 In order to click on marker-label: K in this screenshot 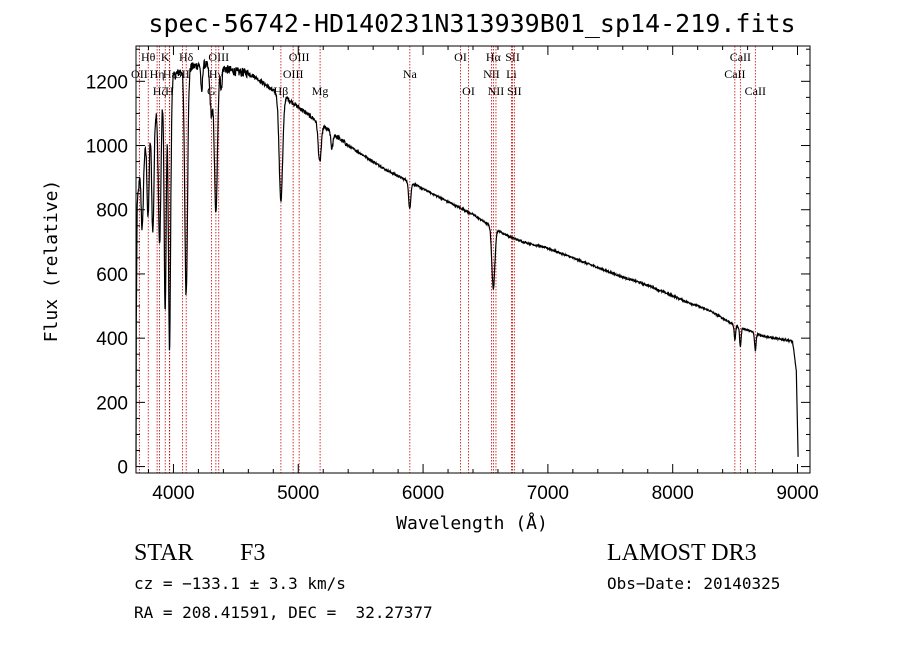, I will do `click(165, 57)`.